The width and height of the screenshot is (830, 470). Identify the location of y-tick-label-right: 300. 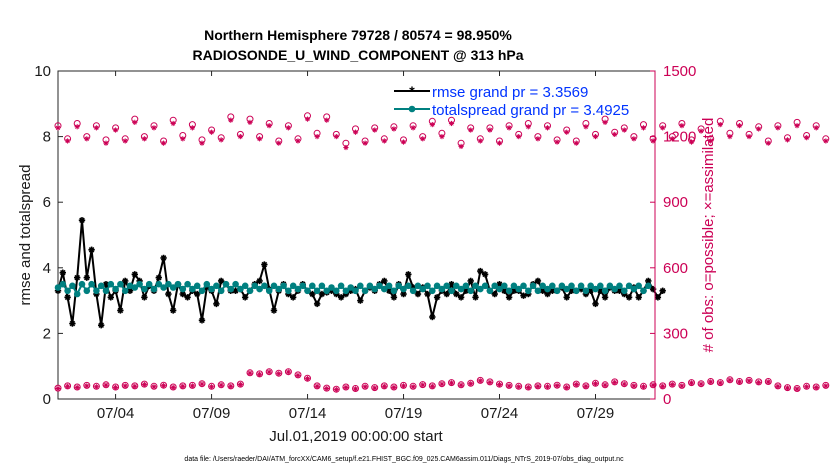
(675, 333).